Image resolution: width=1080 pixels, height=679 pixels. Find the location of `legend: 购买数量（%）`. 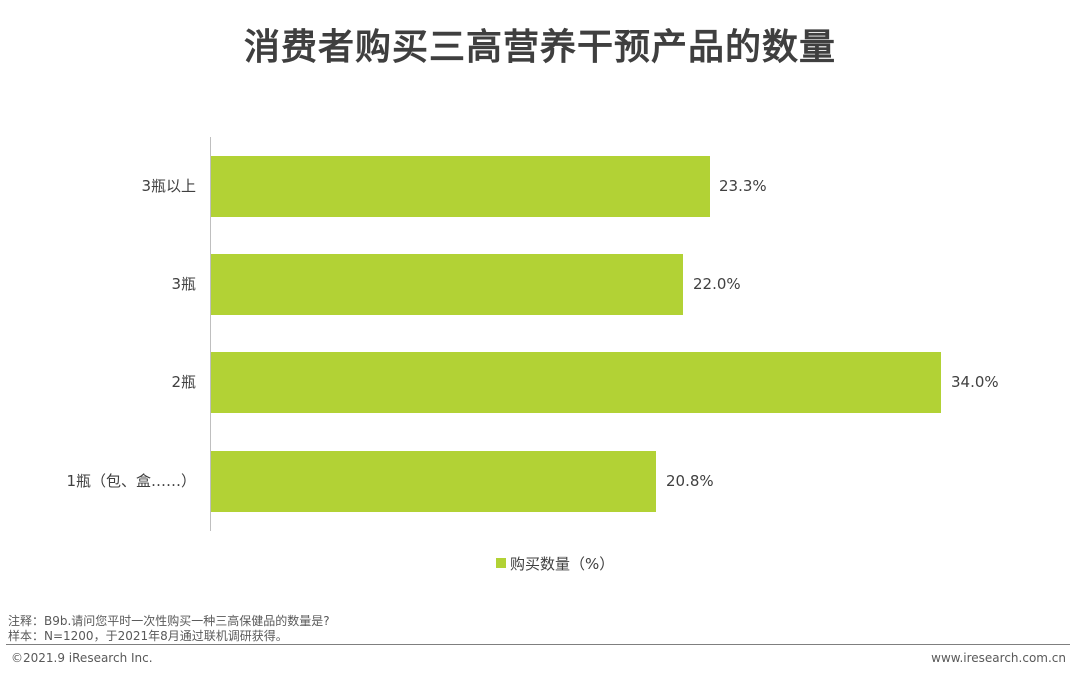

legend: 购买数量（%） is located at coordinates (555, 563).